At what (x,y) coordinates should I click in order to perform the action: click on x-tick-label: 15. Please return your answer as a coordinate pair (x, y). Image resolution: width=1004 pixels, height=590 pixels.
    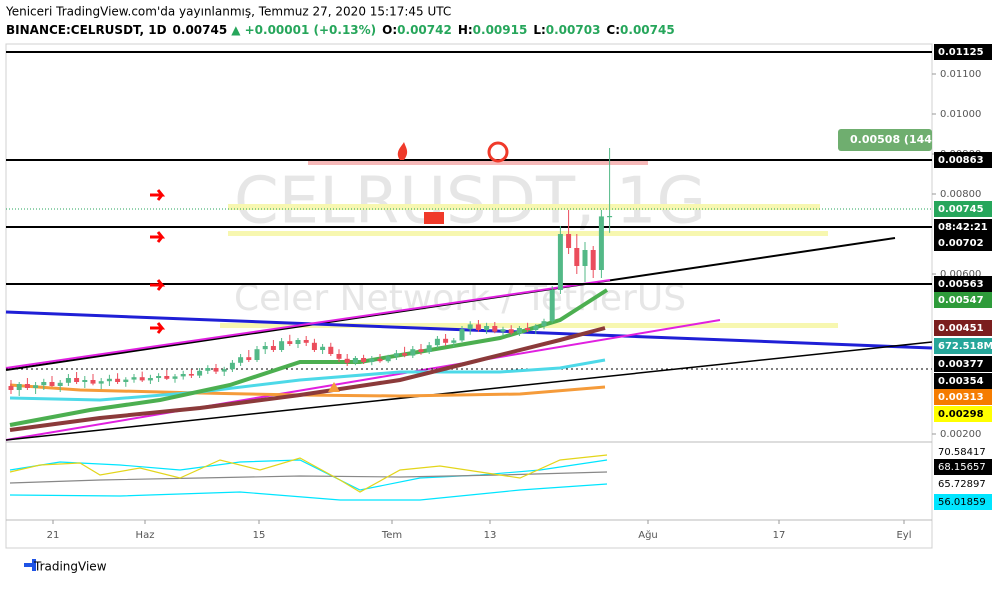
    Looking at the image, I should click on (259, 535).